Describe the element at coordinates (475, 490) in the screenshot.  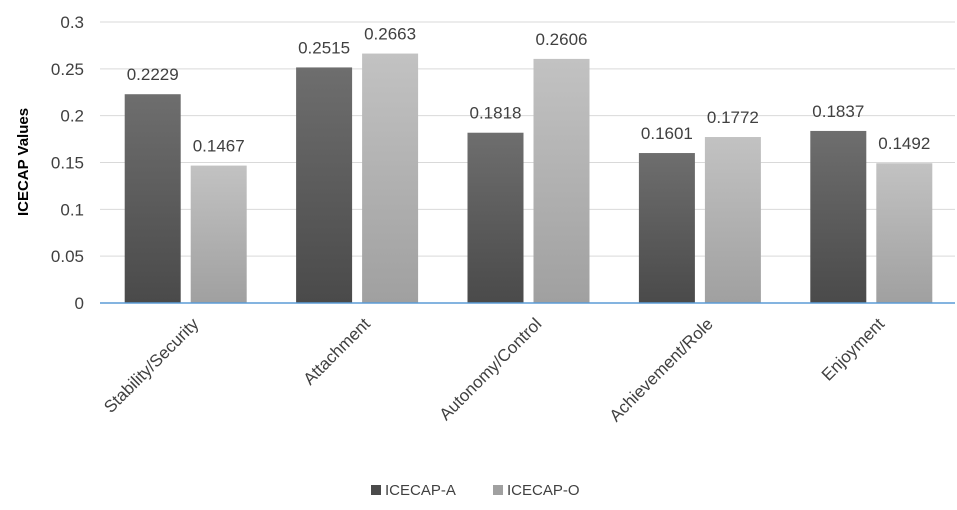
I see `legend: ICECAP-A ICECAP-O` at that location.